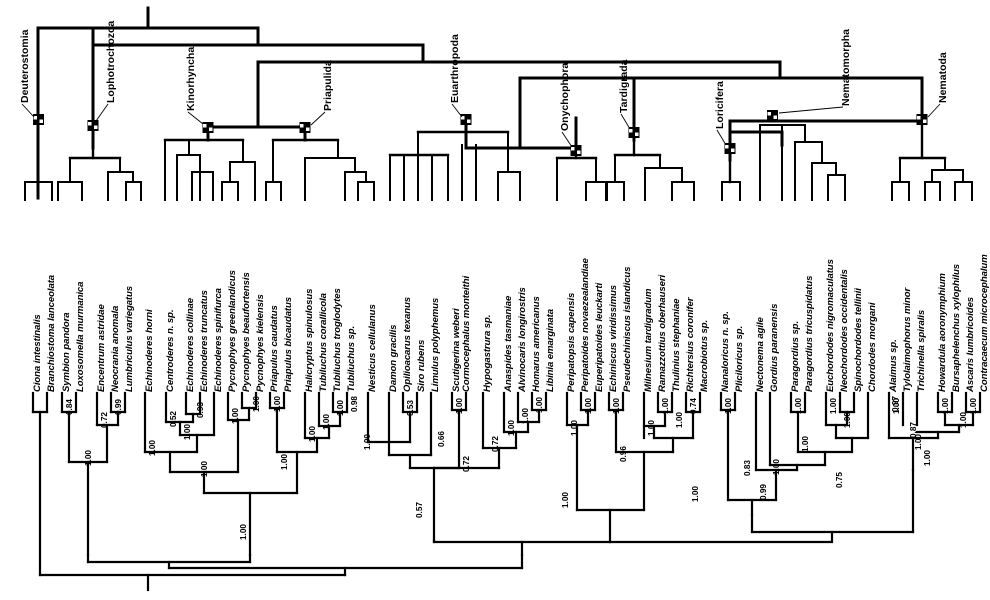  Describe the element at coordinates (872, 347) in the screenshot. I see `taxon-label: Chordodes morgani` at that location.